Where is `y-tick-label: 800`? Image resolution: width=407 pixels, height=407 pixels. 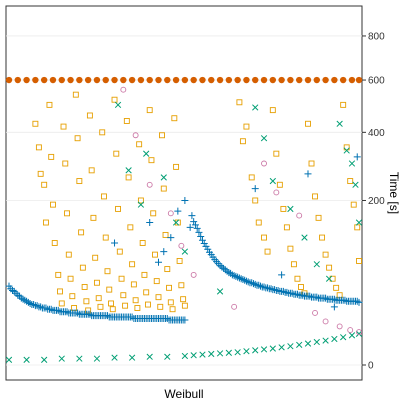
y-tick-label: 800 is located at coordinates (376, 36).